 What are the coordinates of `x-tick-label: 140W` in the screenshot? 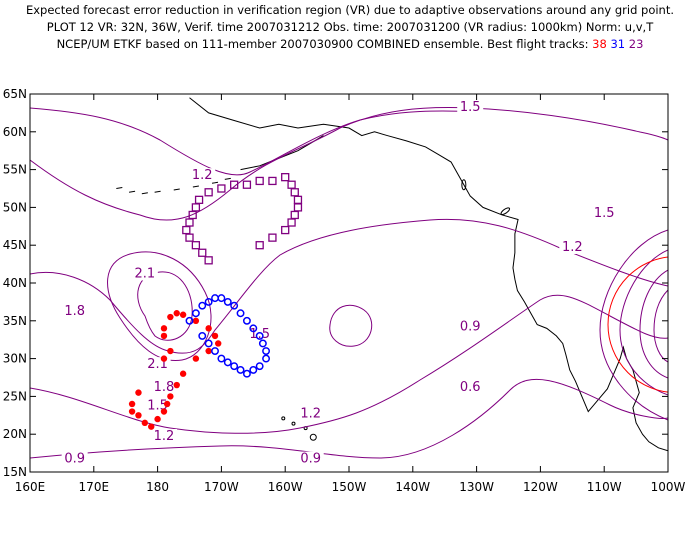 It's located at (412, 487).